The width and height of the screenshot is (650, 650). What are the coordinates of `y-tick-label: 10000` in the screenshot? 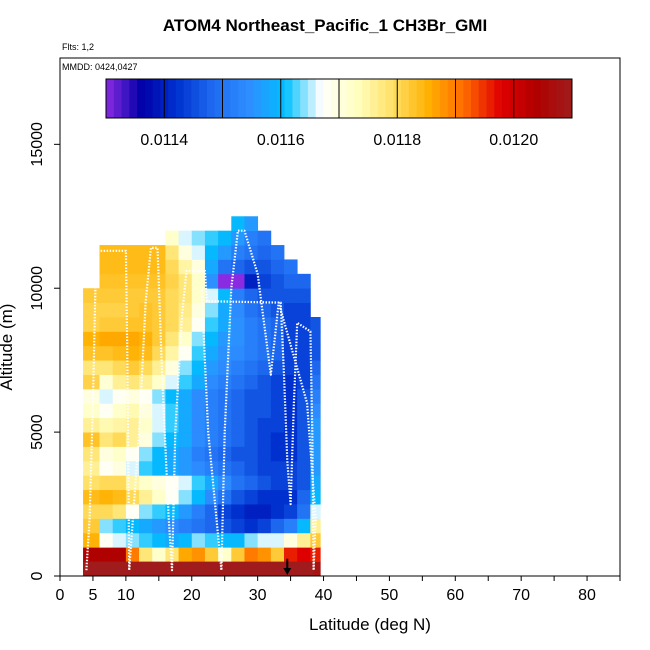 It's located at (37, 288).